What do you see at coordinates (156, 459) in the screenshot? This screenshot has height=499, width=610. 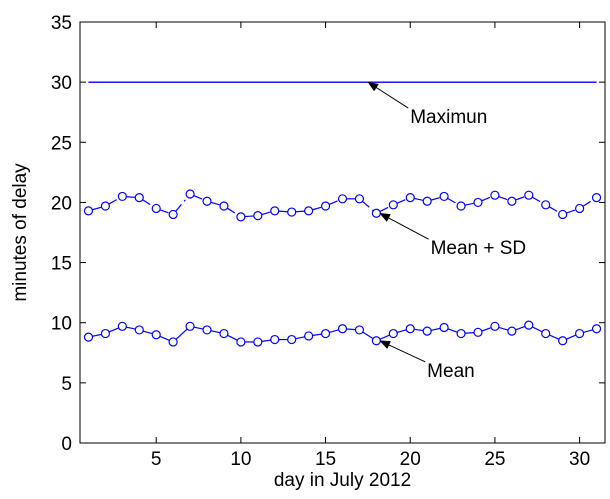 I see `x-tick-label: 5` at bounding box center [156, 459].